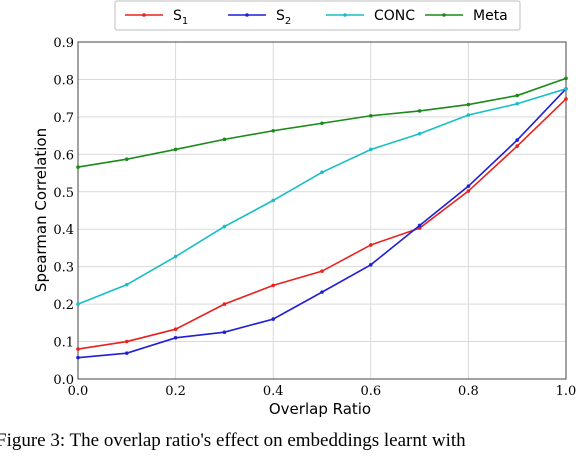 The width and height of the screenshot is (576, 457). Describe the element at coordinates (566, 391) in the screenshot. I see `x-tick-label: 1.0` at that location.